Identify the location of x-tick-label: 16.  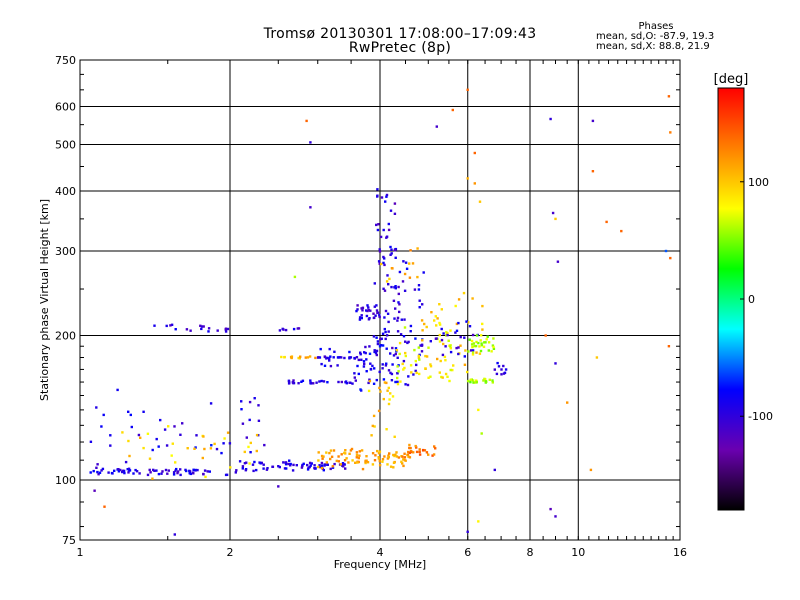
(680, 552).